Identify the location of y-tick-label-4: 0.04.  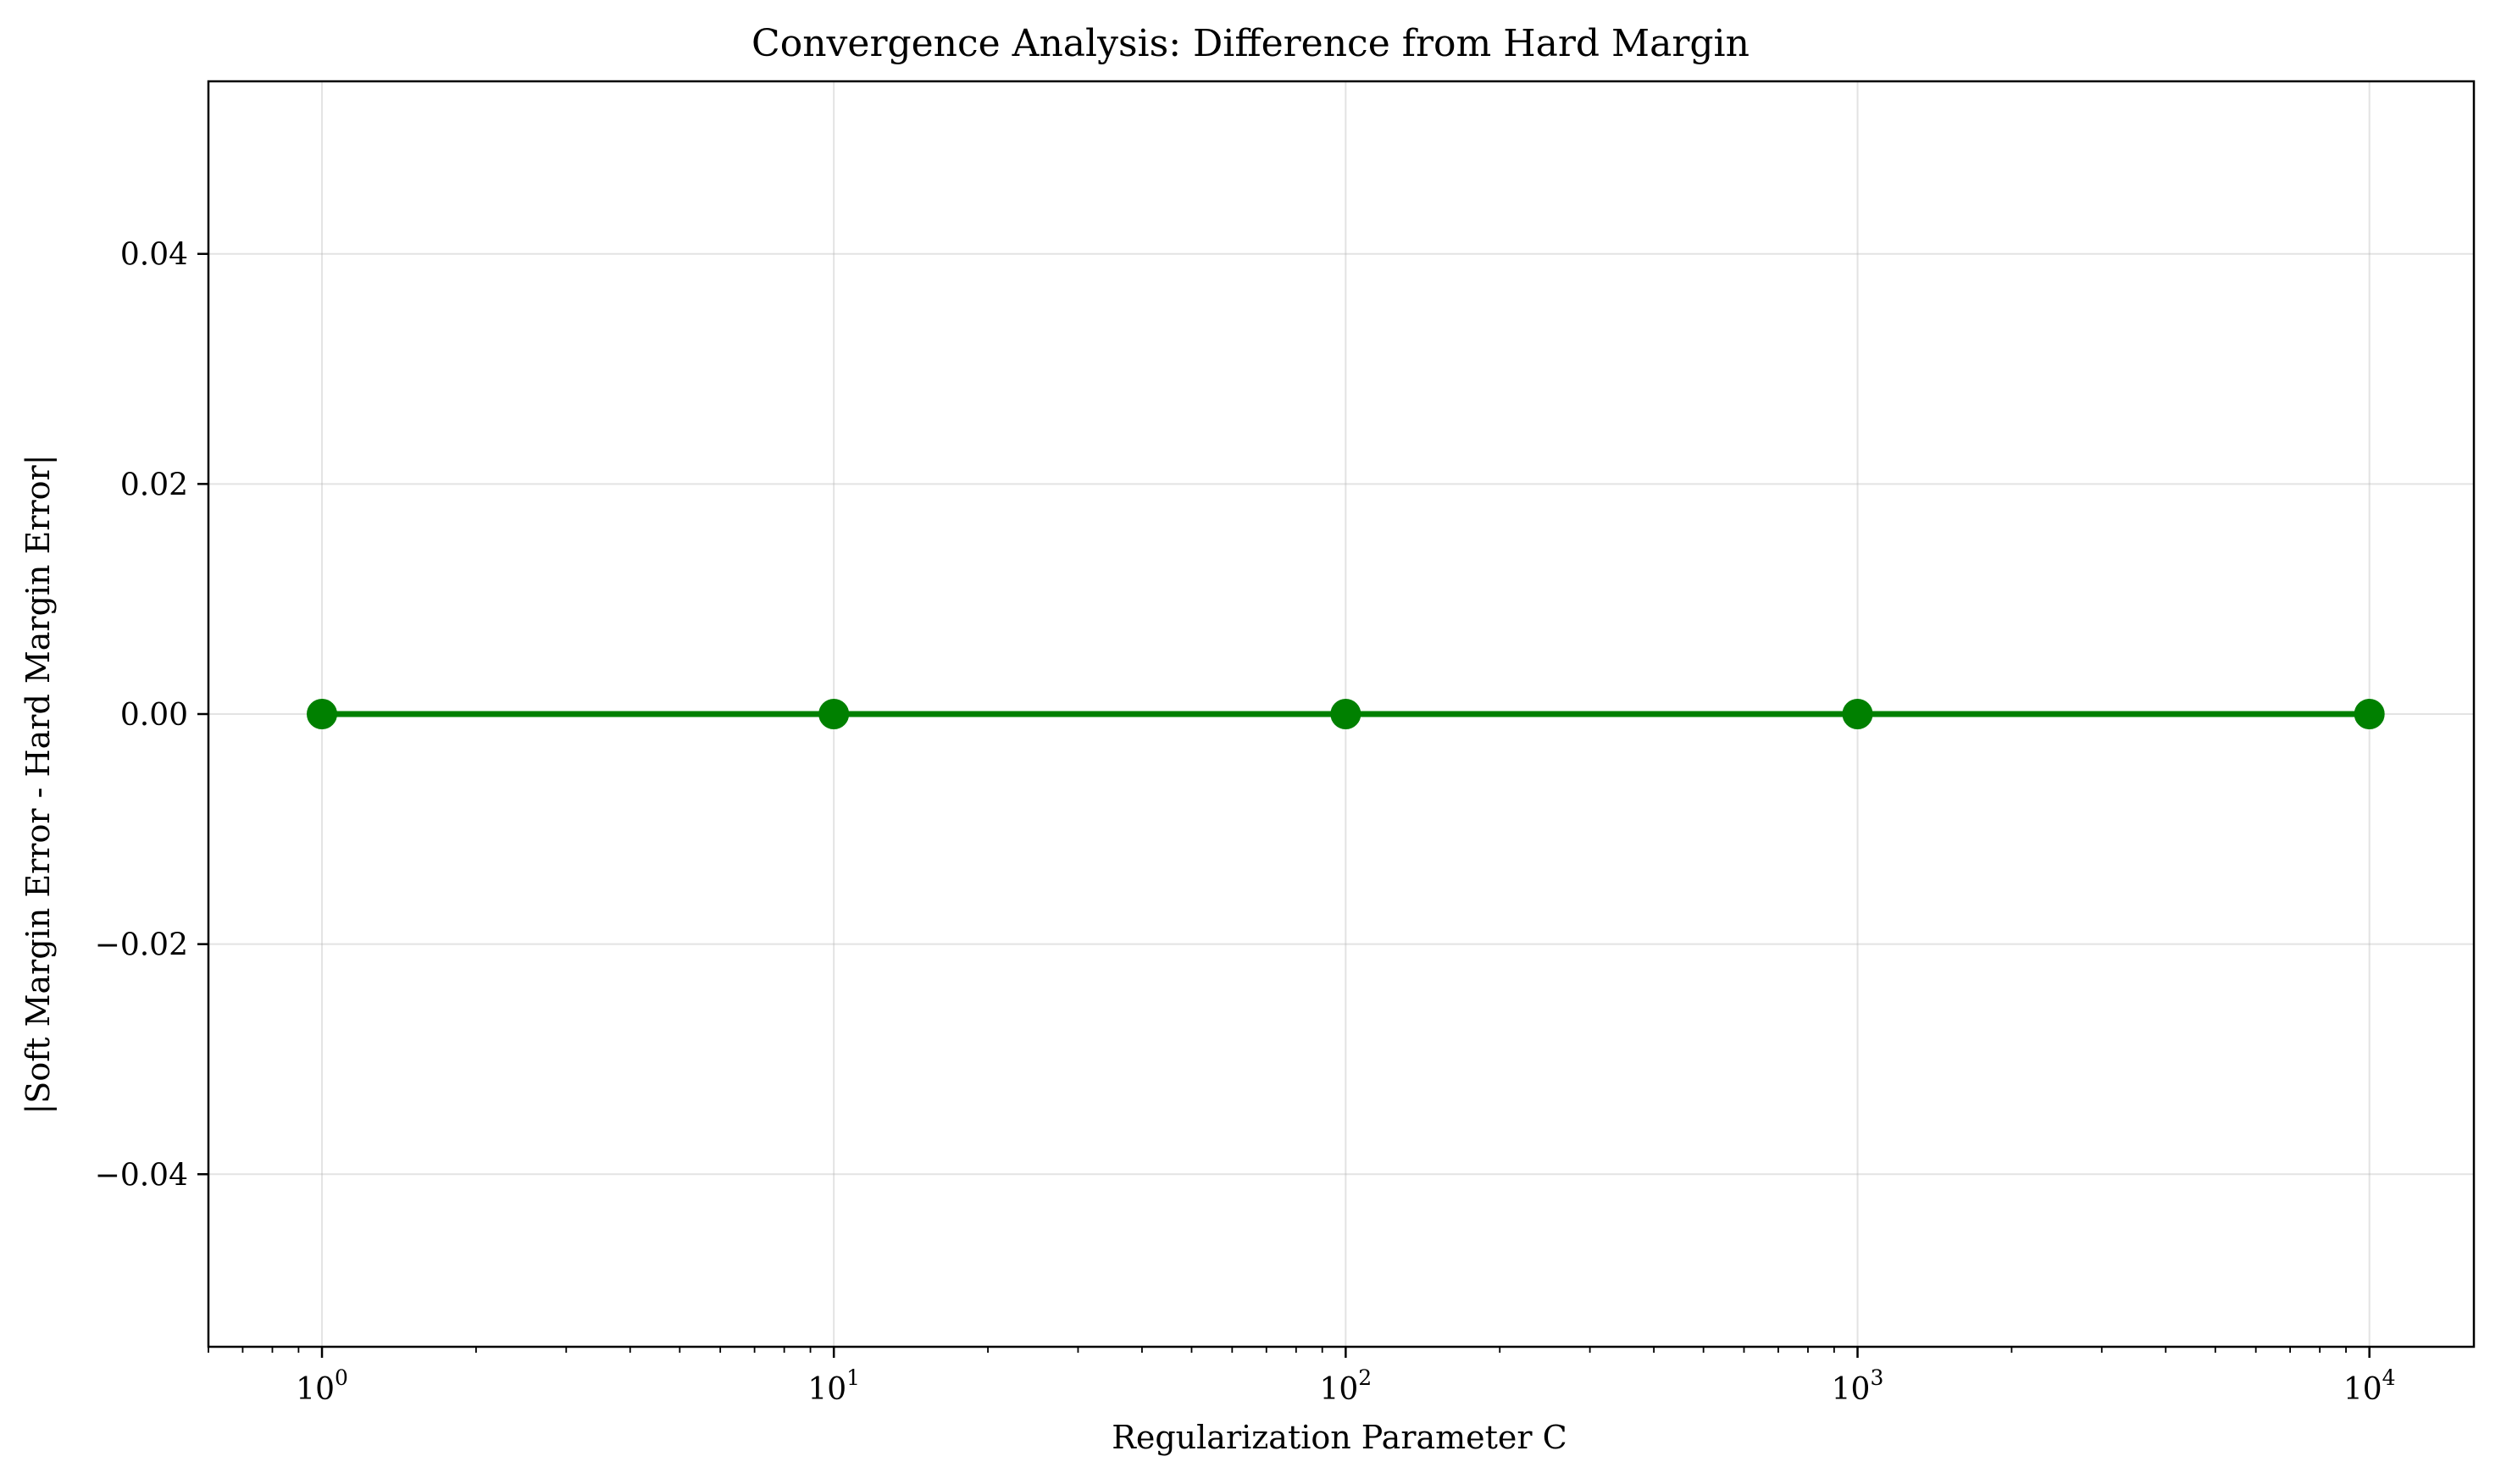
(154, 255).